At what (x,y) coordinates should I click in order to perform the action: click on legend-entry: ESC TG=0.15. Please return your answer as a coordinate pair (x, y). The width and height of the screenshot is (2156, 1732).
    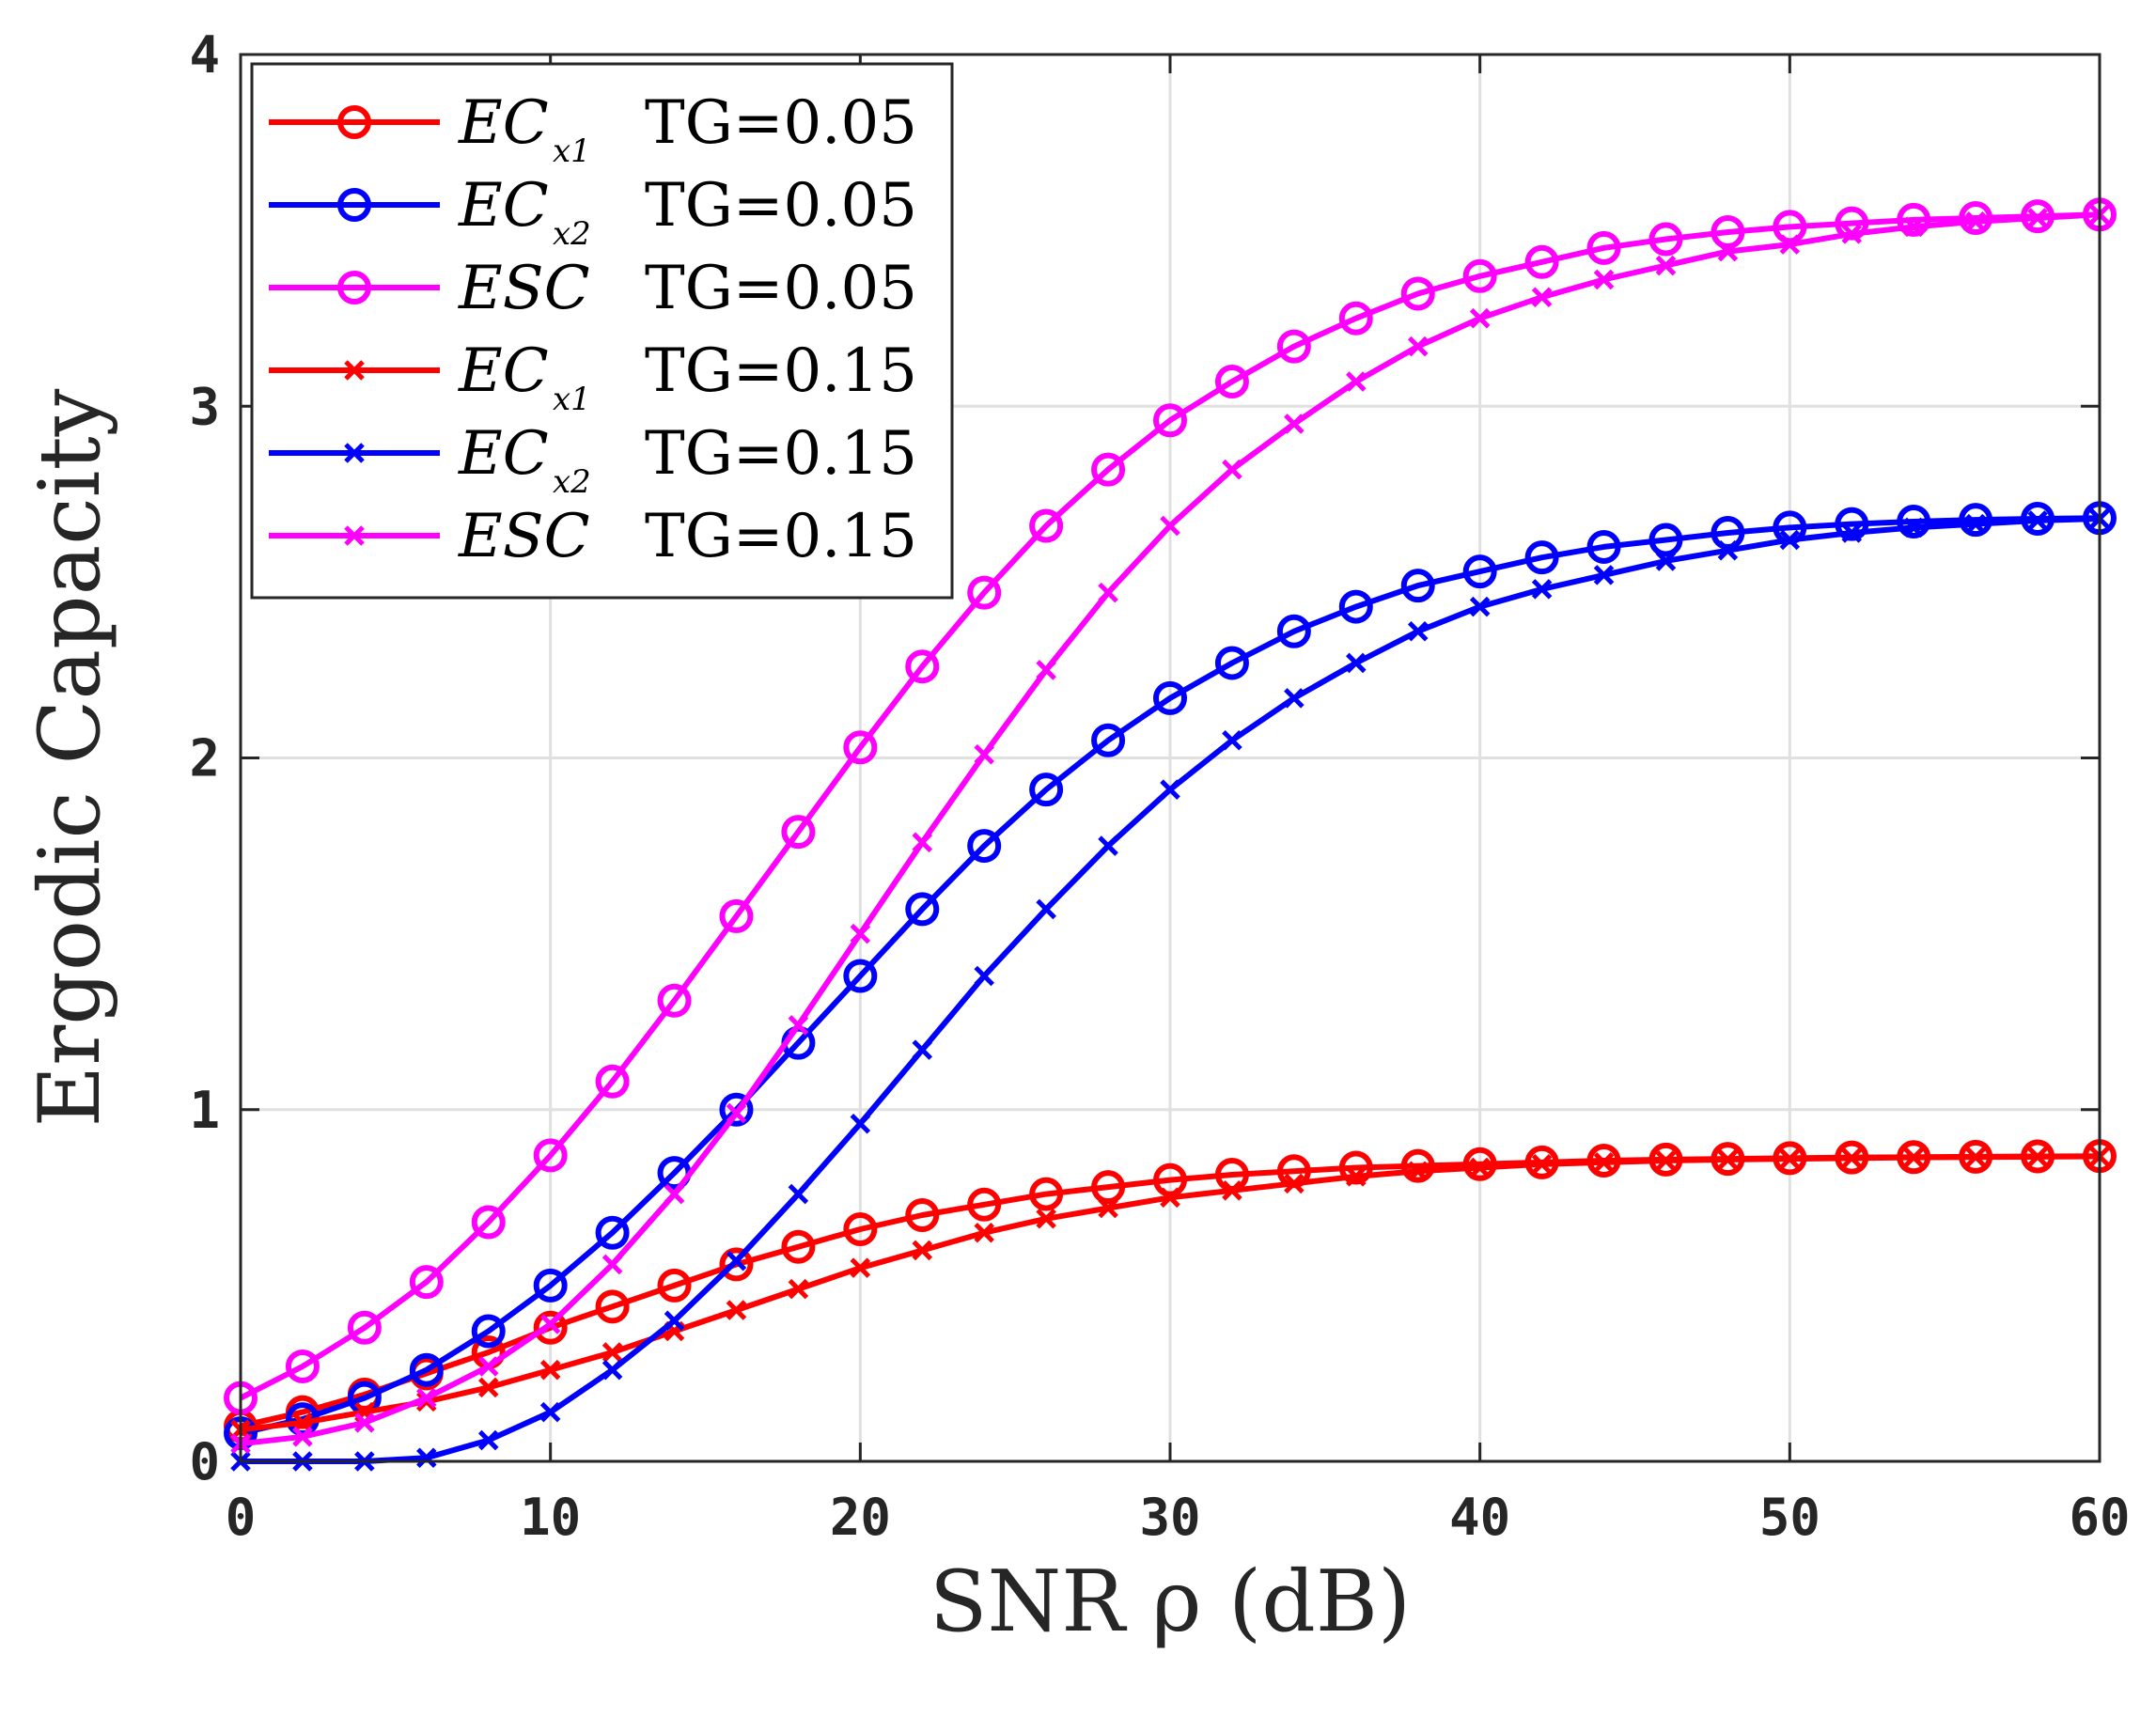
    Looking at the image, I should click on (593, 536).